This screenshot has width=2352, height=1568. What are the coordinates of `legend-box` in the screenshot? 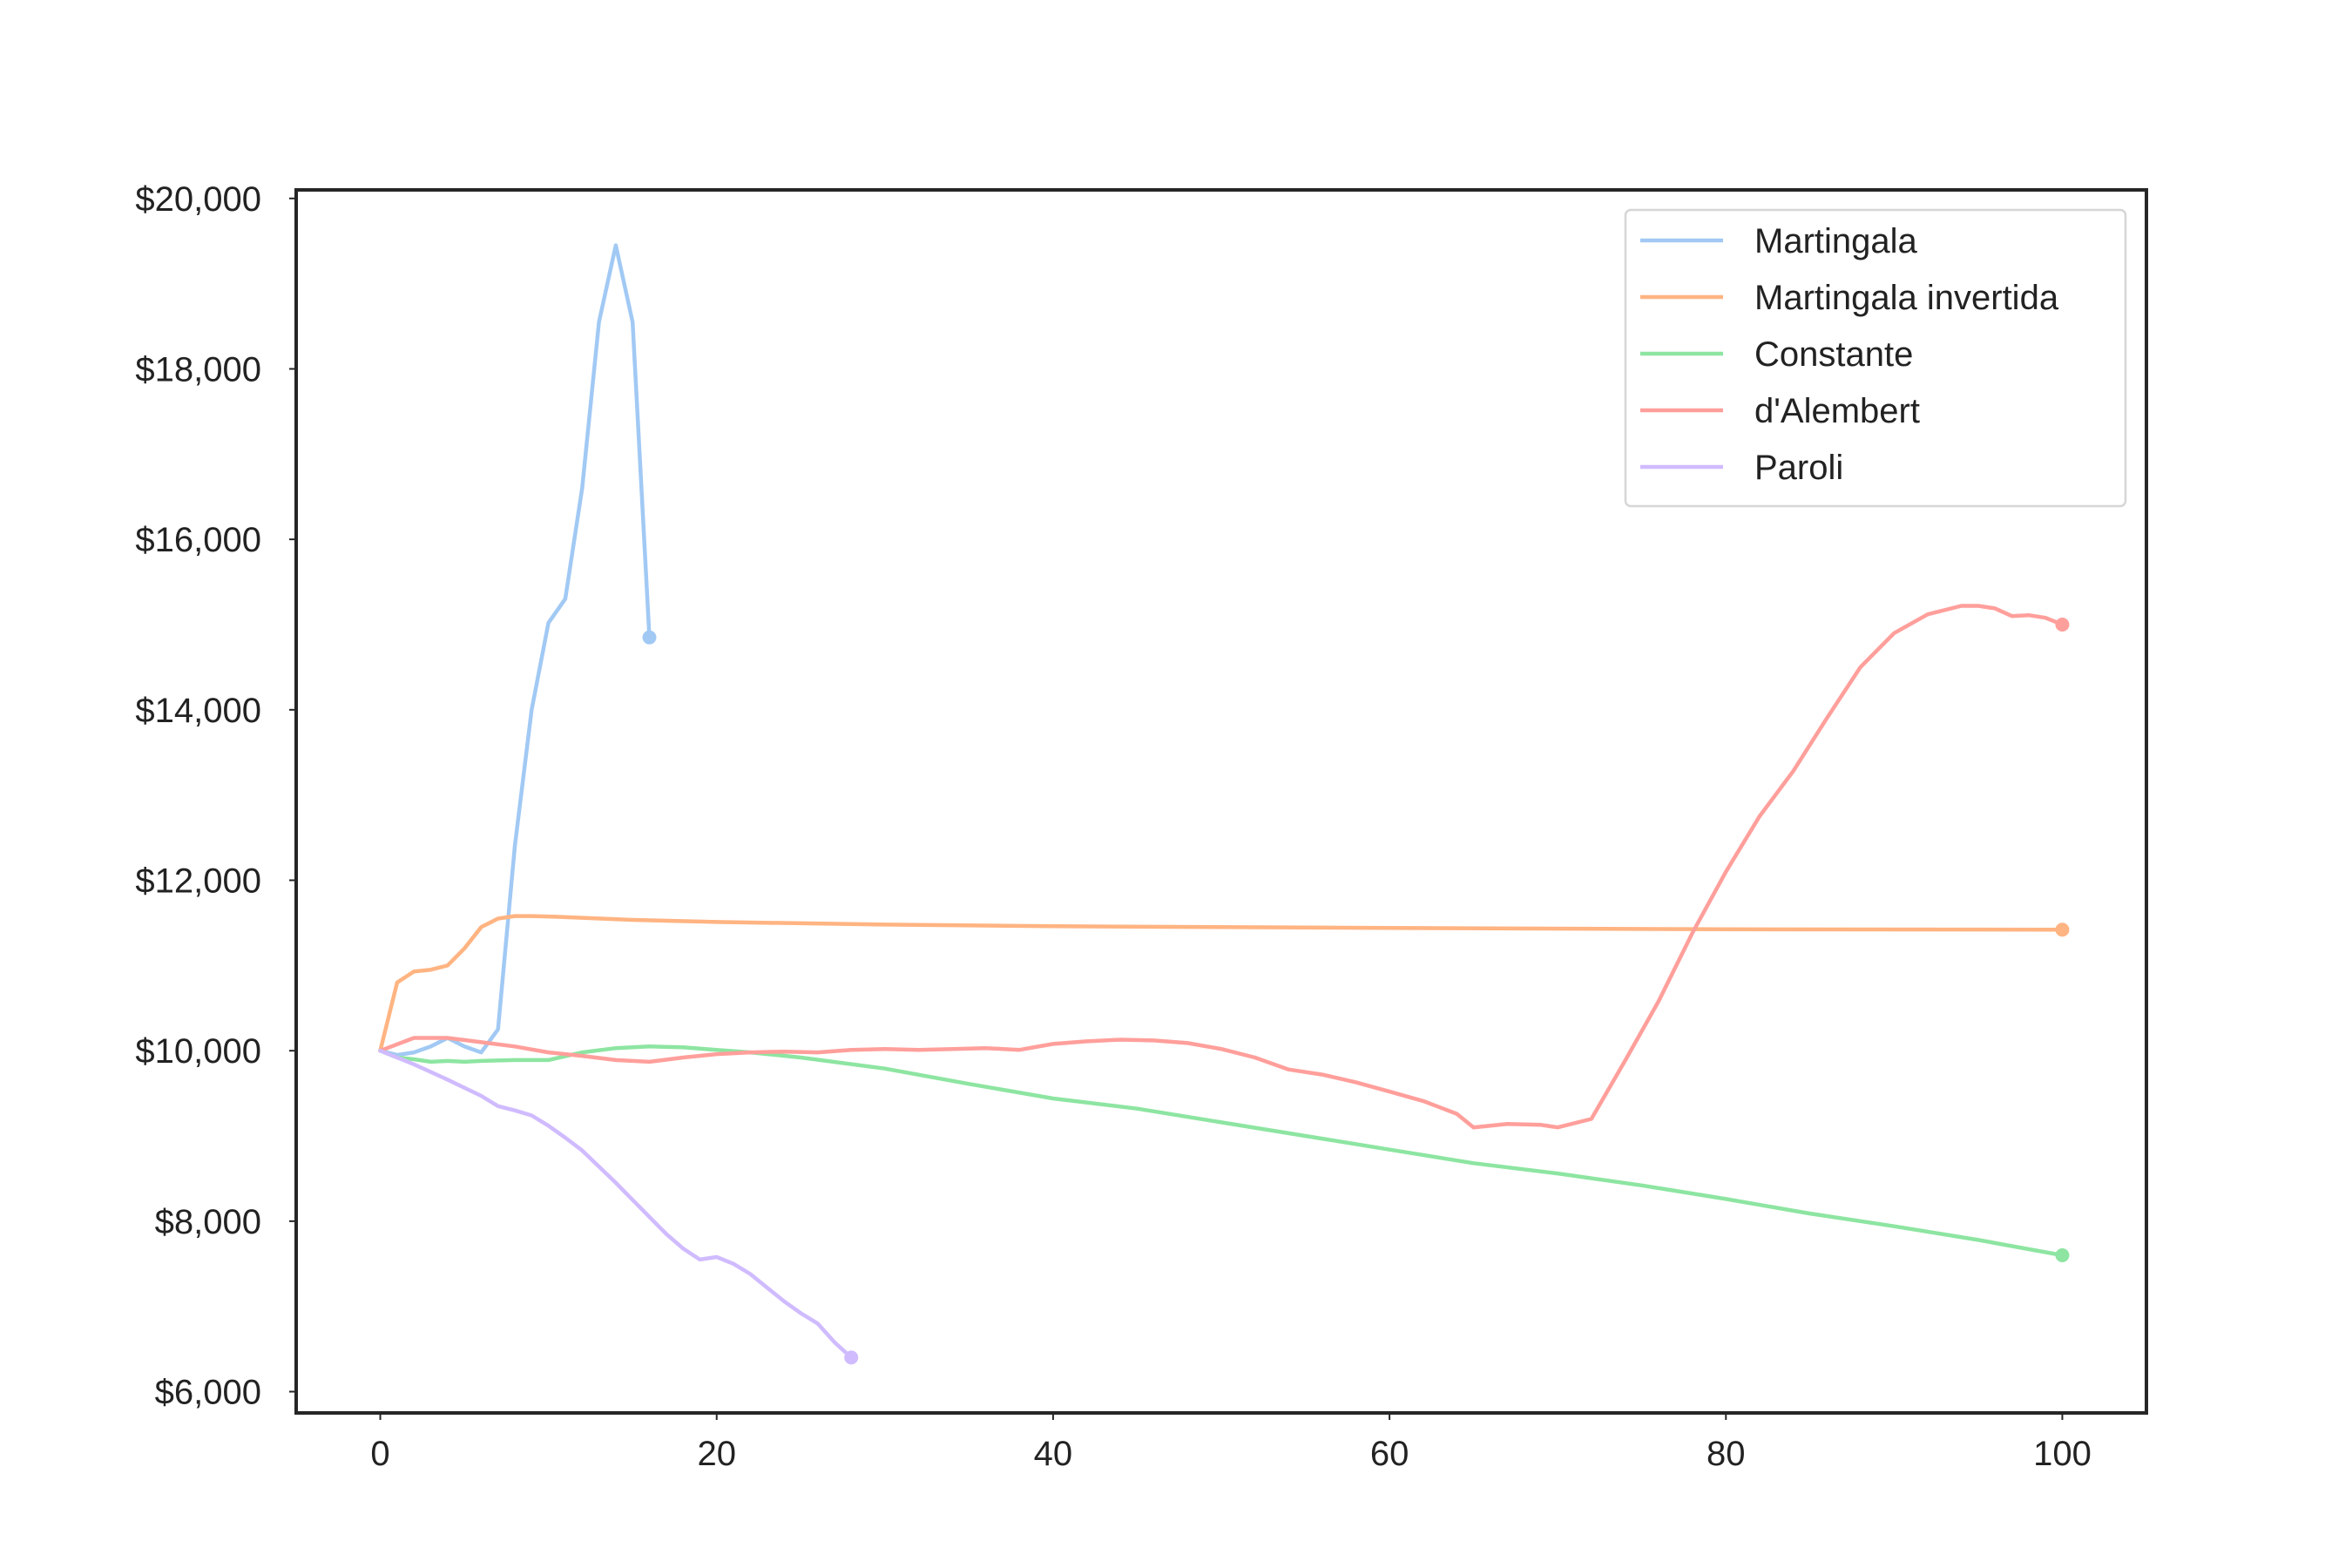 It's located at (1876, 358).